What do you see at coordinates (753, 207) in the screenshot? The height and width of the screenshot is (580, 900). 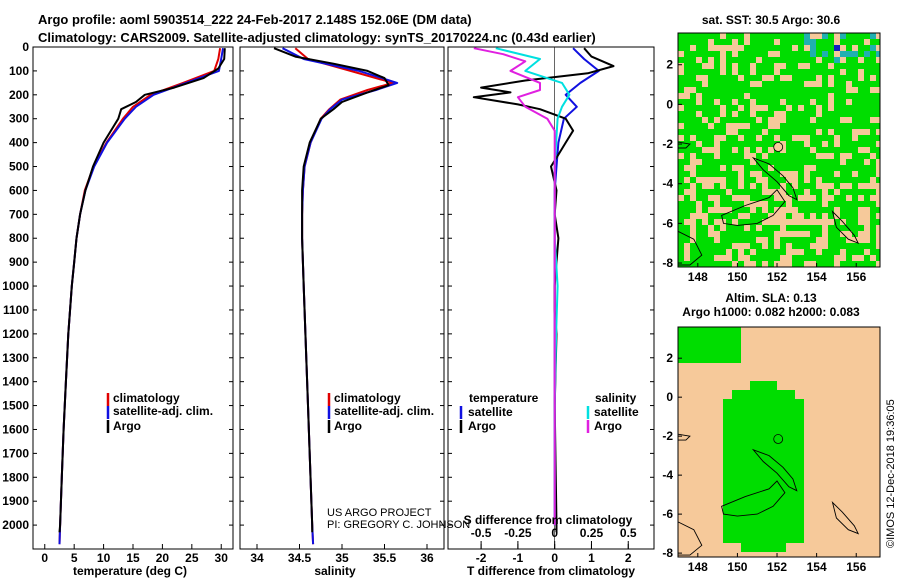 I see `island-outline` at bounding box center [753, 207].